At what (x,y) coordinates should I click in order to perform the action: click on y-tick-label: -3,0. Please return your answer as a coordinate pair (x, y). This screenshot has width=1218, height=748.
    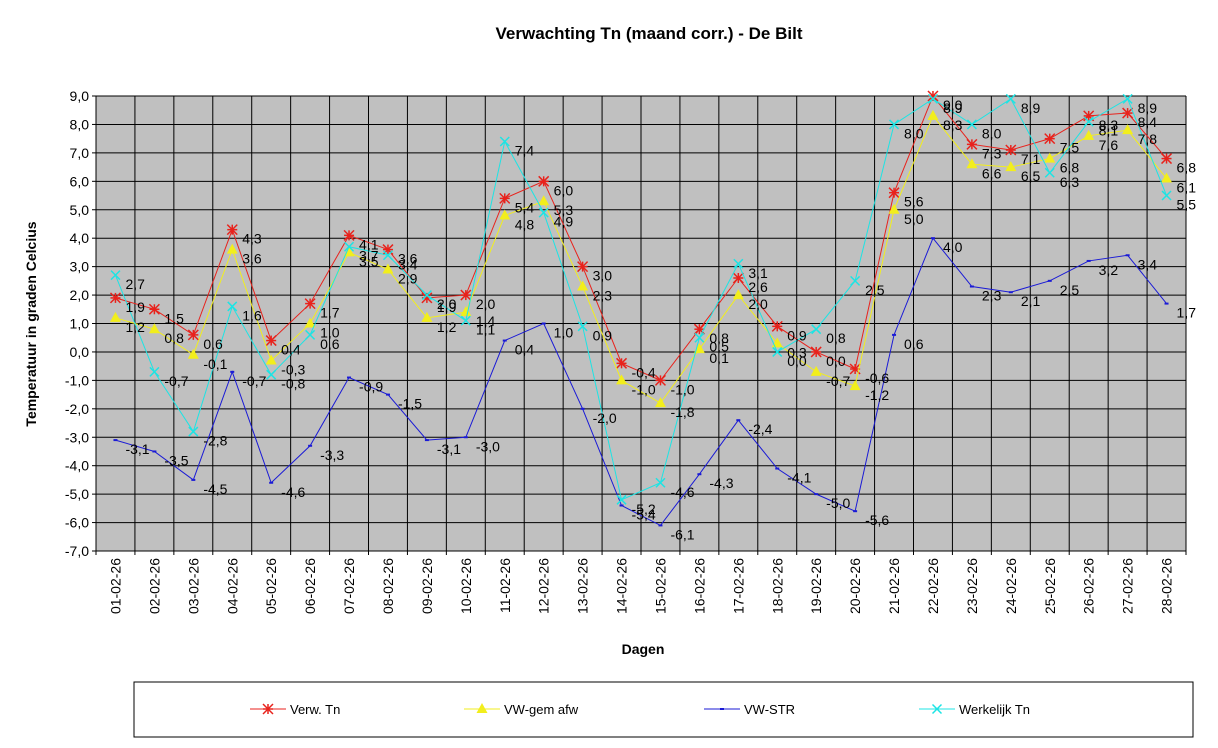
    Looking at the image, I should click on (77, 437).